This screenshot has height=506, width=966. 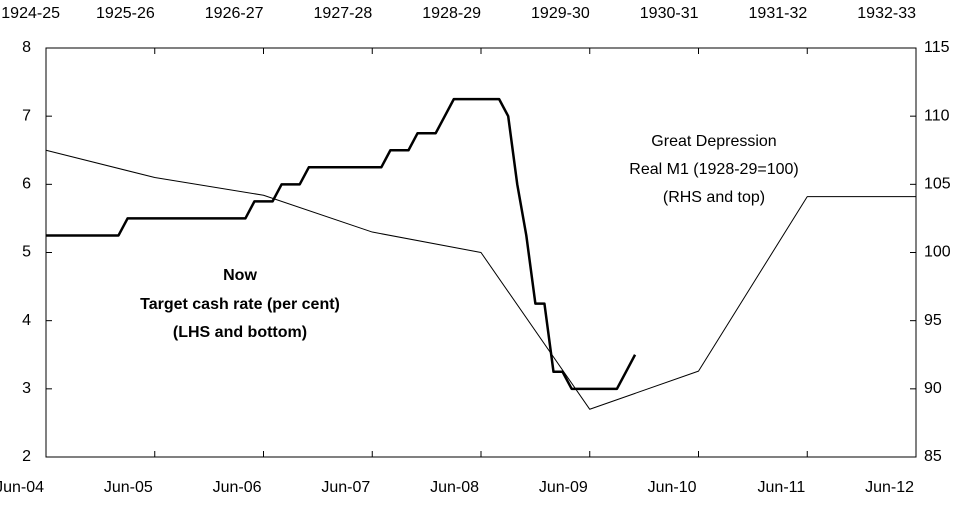 I want to click on x2-tick-label: 1930-31, so click(x=669, y=13).